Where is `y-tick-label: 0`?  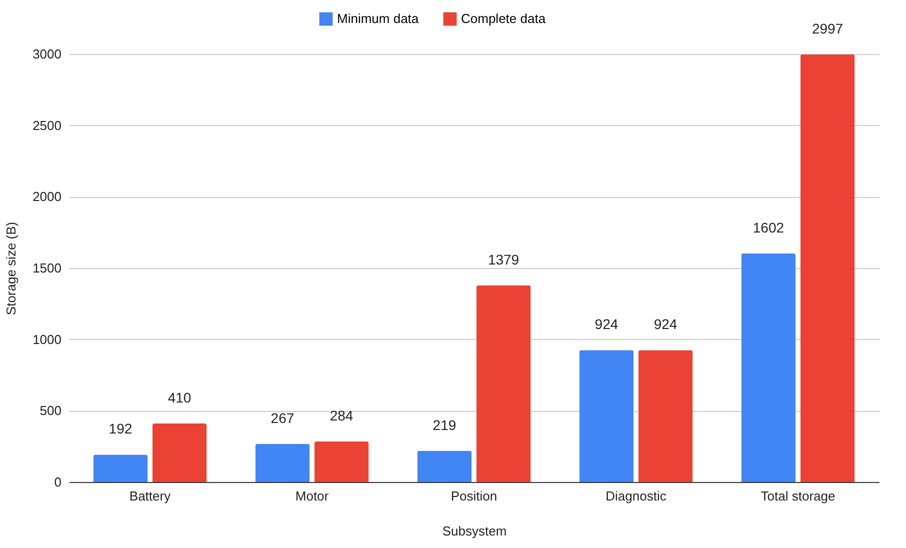 y-tick-label: 0 is located at coordinates (58, 482).